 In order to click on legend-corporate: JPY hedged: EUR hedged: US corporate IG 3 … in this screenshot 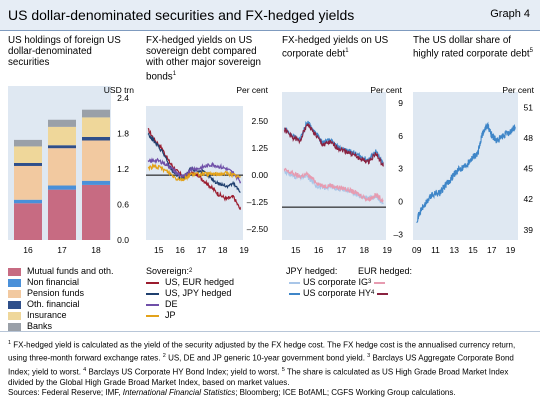, I will do `click(349, 282)`.